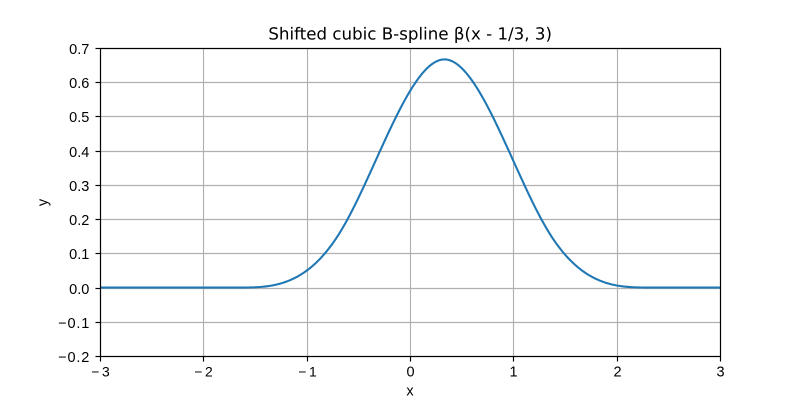 The width and height of the screenshot is (800, 400). Describe the element at coordinates (79, 84) in the screenshot. I see `svg-text: 0.6` at that location.